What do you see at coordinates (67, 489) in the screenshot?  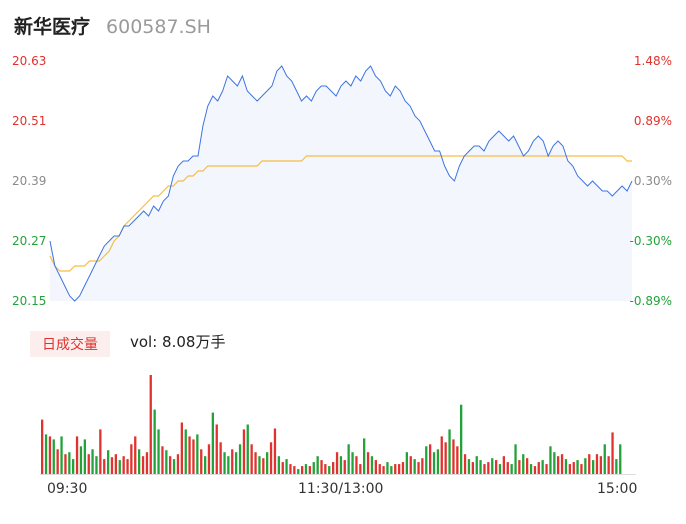 I see `time-axis-label-open: 09:30` at bounding box center [67, 489].